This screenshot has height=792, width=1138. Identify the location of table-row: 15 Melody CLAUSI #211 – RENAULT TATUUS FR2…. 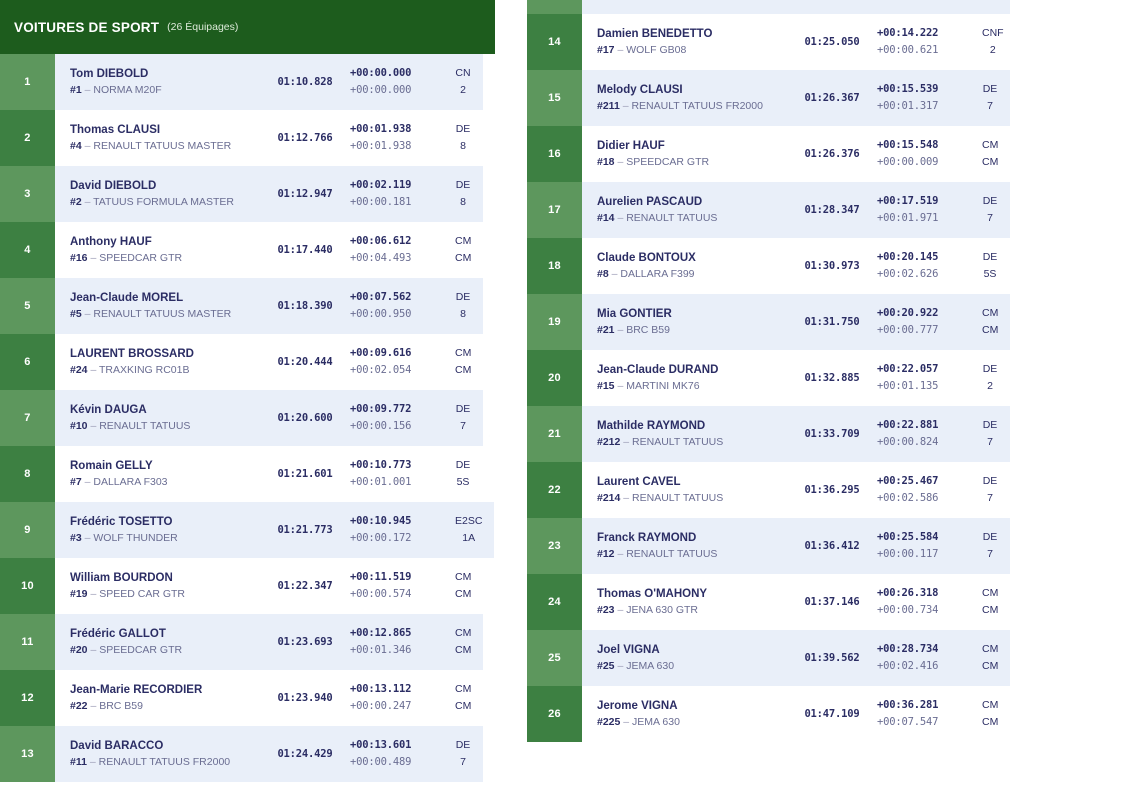
(768, 98).